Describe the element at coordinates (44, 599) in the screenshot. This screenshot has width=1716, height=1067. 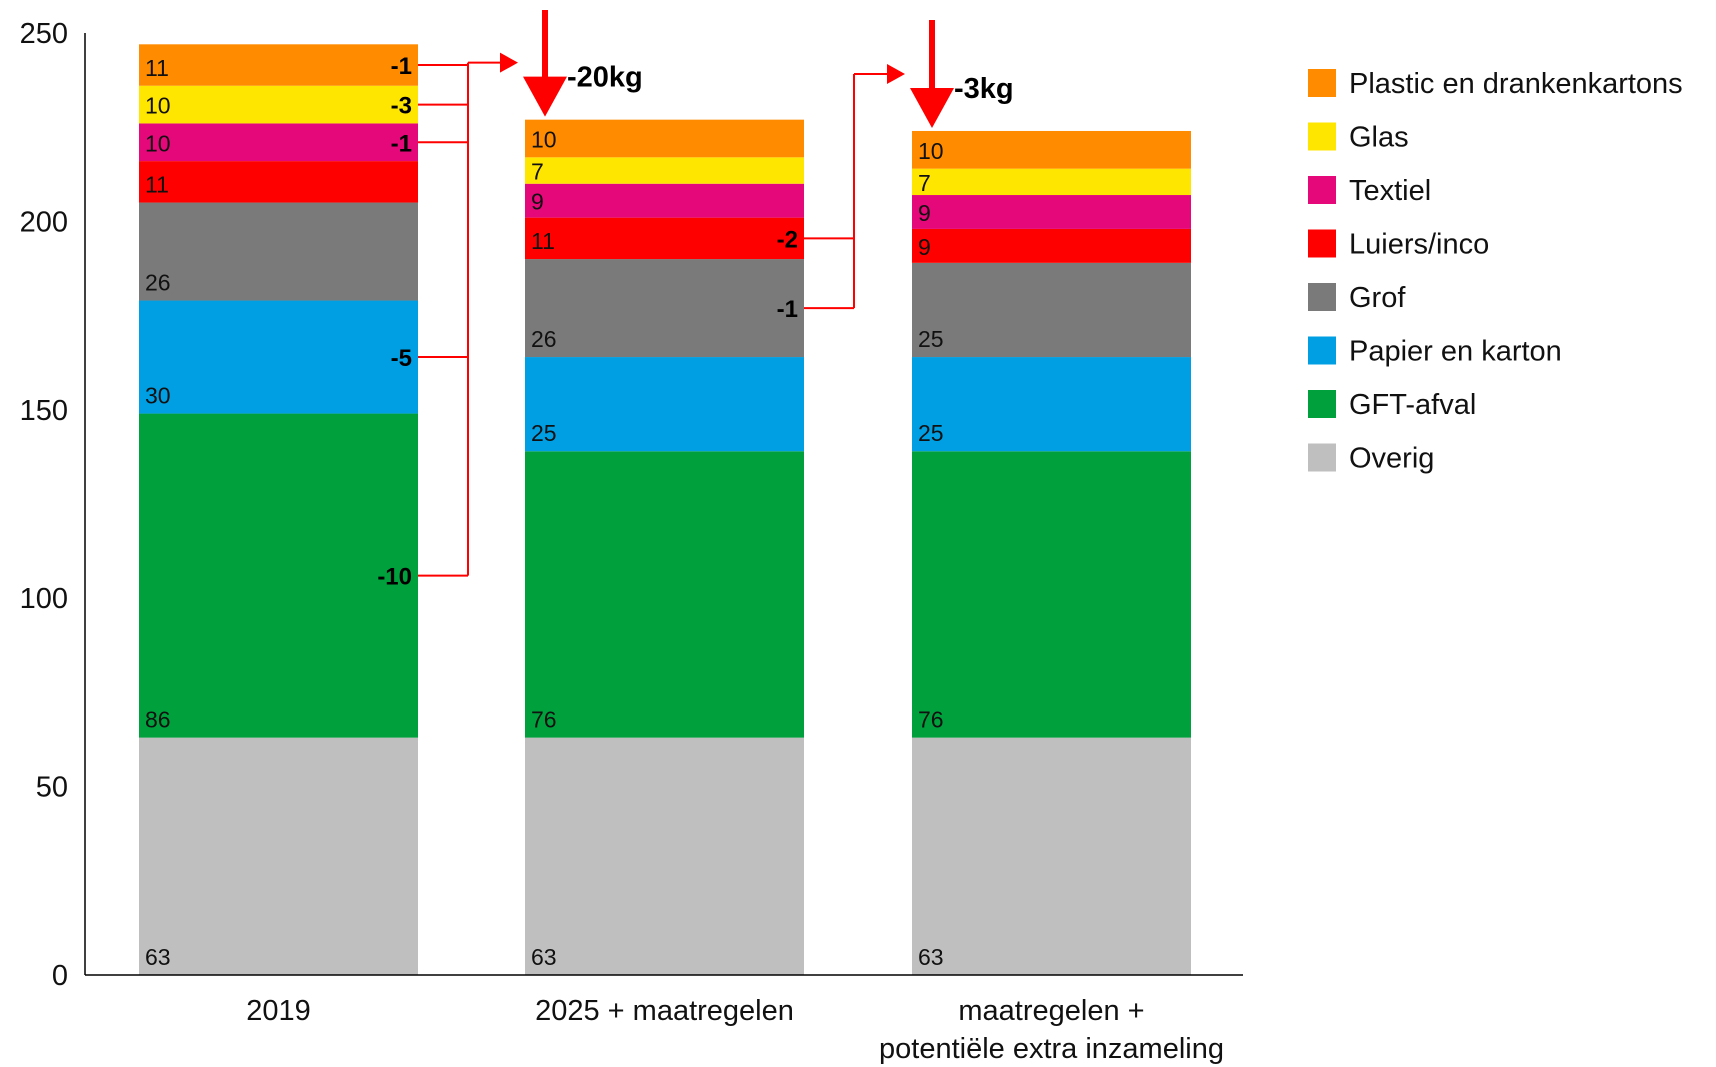
I see `y-tick-label: 100` at that location.